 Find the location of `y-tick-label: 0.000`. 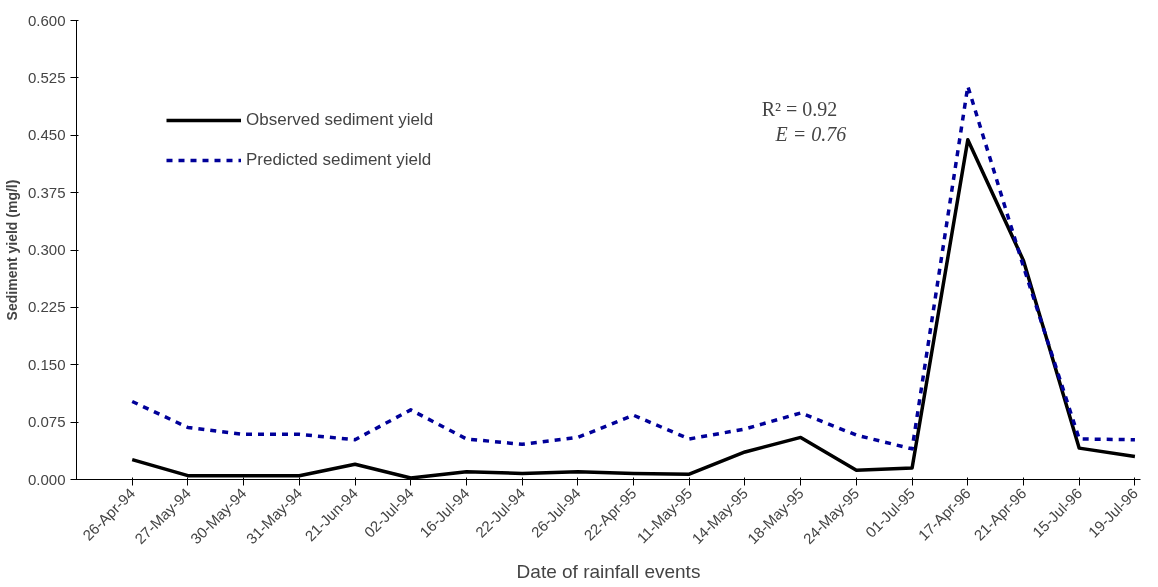

y-tick-label: 0.000 is located at coordinates (46, 479).